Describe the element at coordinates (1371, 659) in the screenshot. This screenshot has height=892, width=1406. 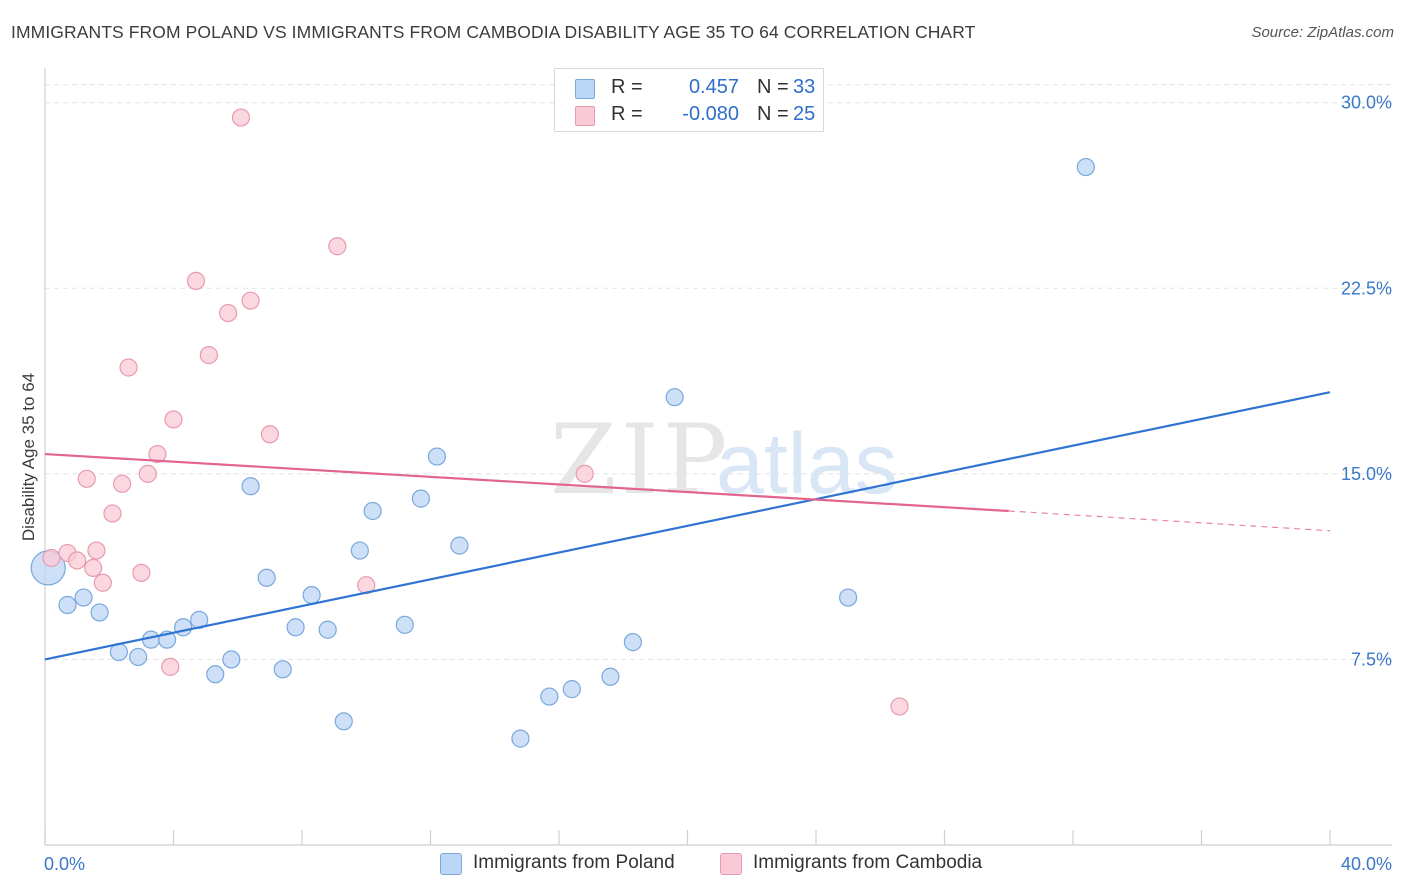
I see `y-tick-label: 7.5%` at that location.